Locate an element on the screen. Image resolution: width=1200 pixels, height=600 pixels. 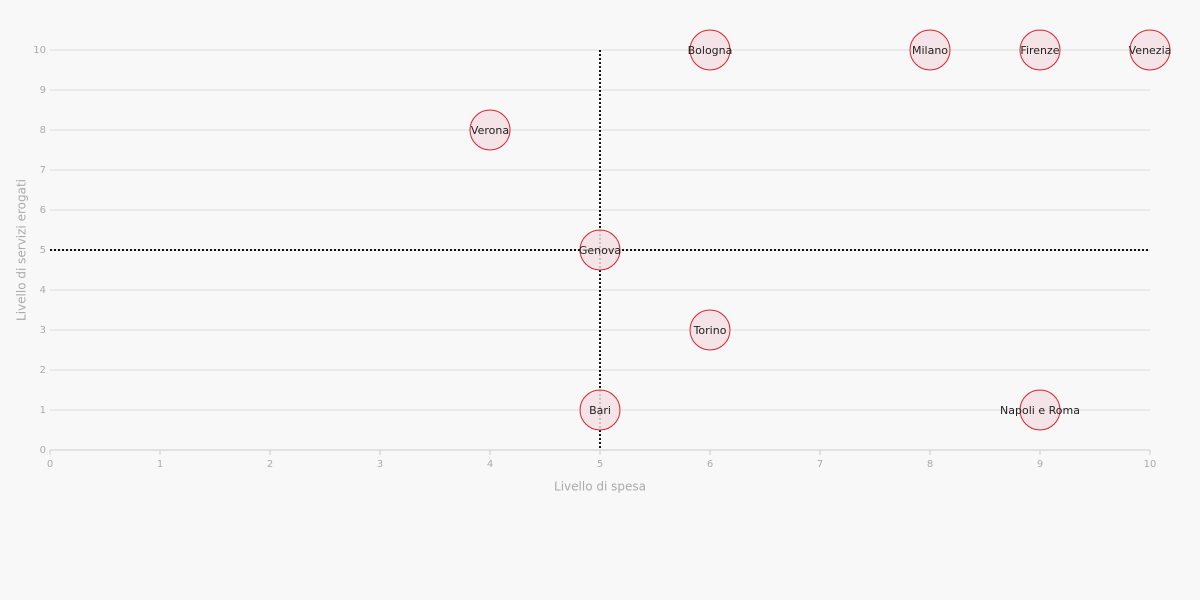
y-tick-label: 0 is located at coordinates (43, 450).